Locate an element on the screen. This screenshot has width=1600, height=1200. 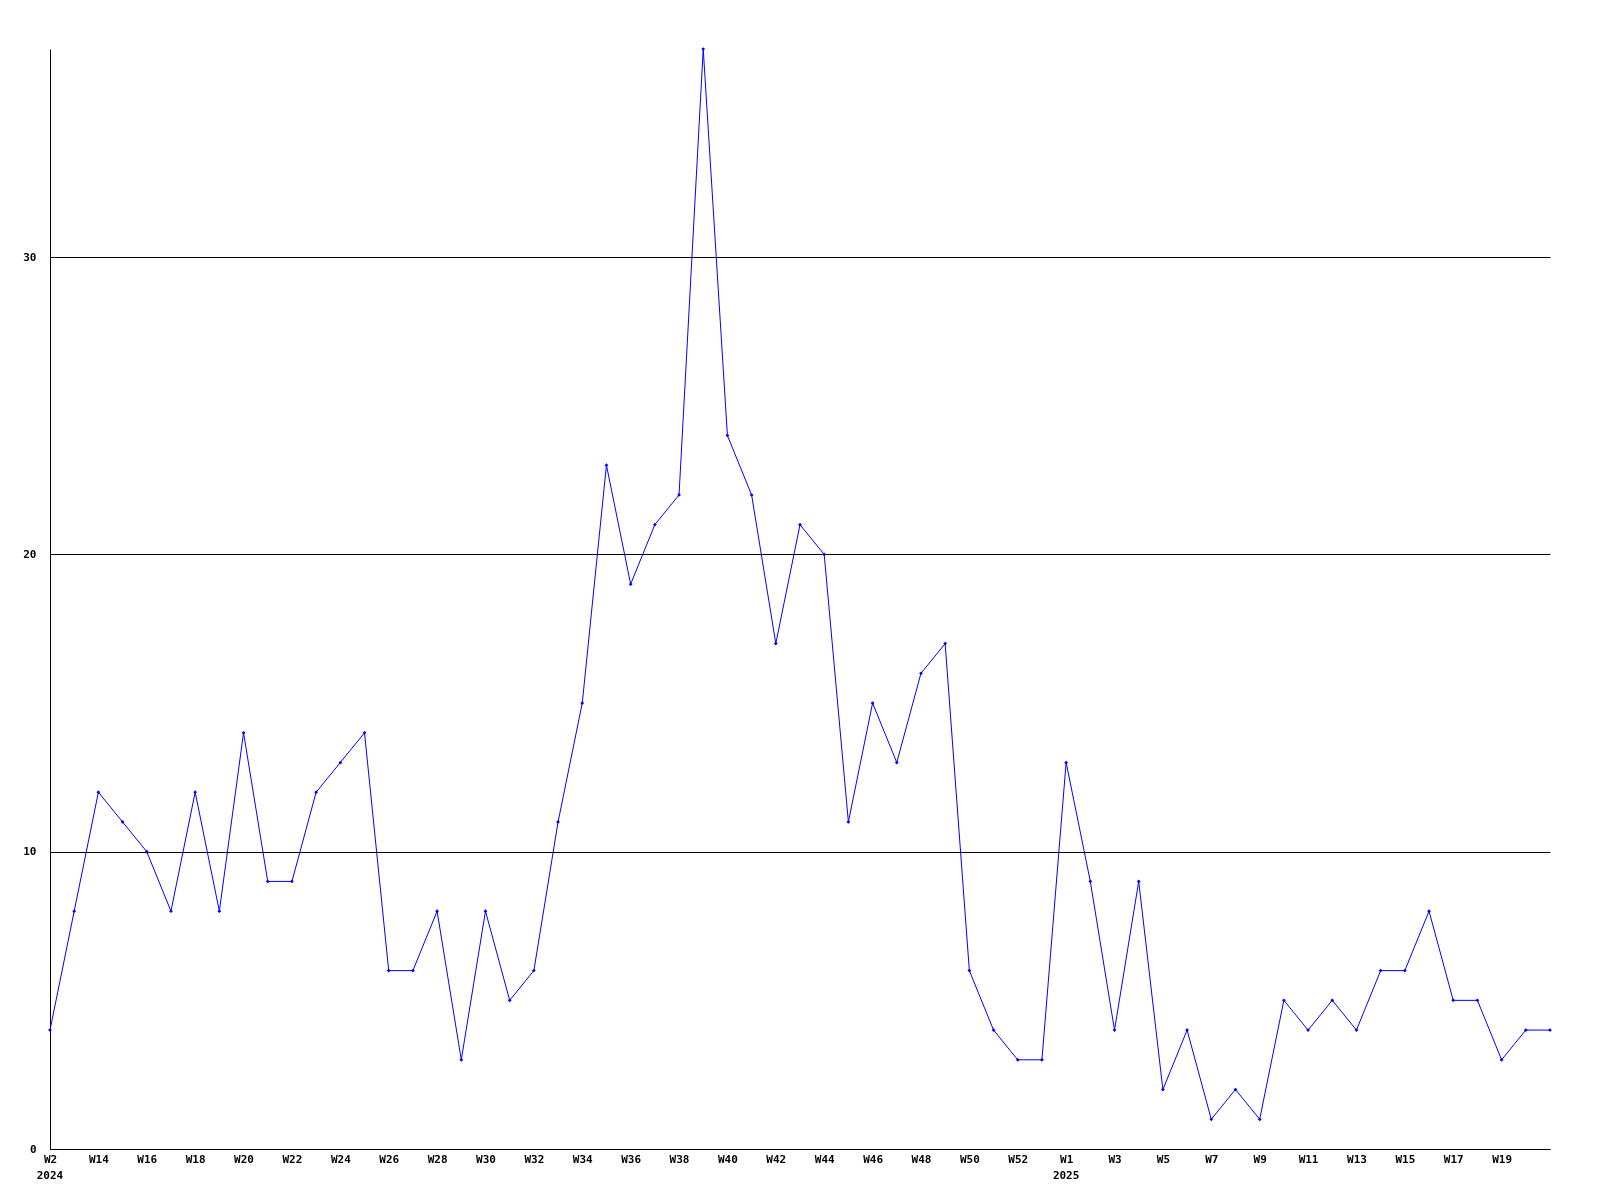
text: 2025 is located at coordinates (1066, 1175).